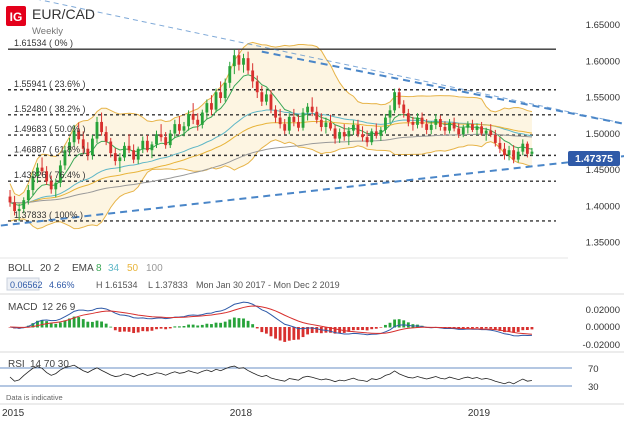  Describe the element at coordinates (50, 149) in the screenshot. I see `fib-level-label: 1.46887 ( 61.8% )` at that location.